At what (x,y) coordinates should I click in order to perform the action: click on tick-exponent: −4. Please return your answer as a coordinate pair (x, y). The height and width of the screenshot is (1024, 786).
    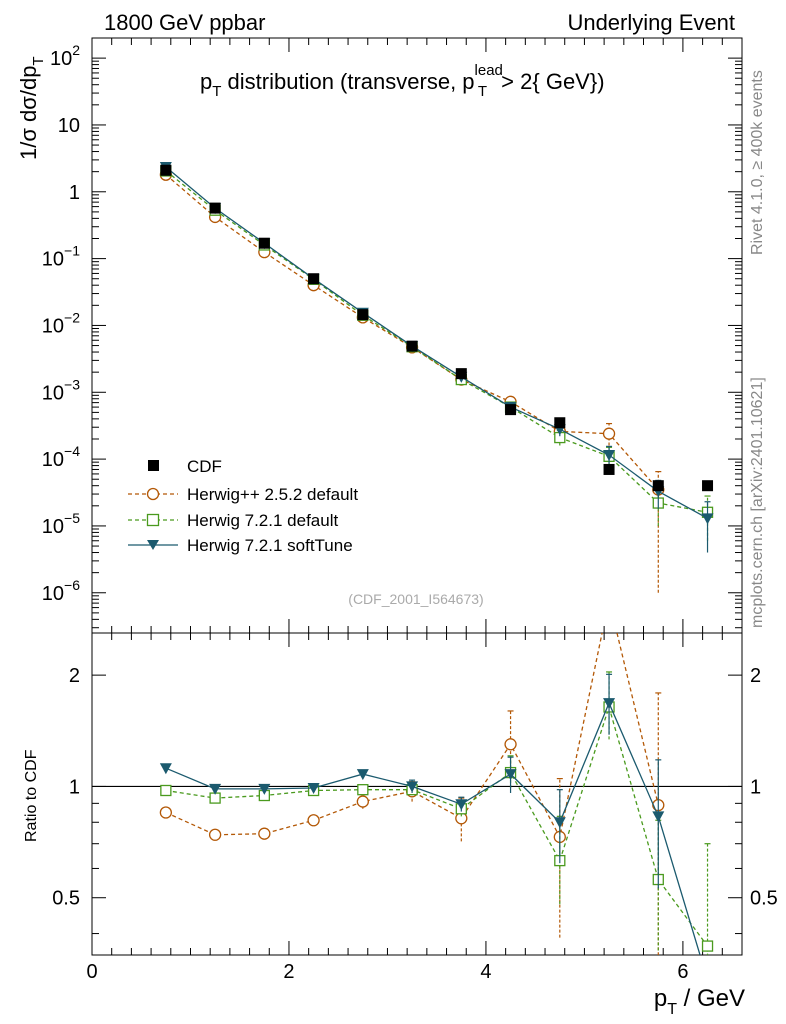
    Looking at the image, I should click on (72, 451).